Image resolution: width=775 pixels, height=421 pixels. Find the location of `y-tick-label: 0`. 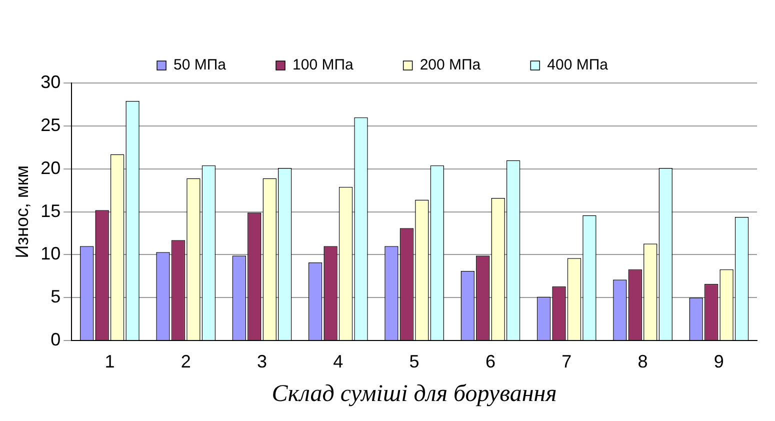

y-tick-label: 0 is located at coordinates (55, 340).